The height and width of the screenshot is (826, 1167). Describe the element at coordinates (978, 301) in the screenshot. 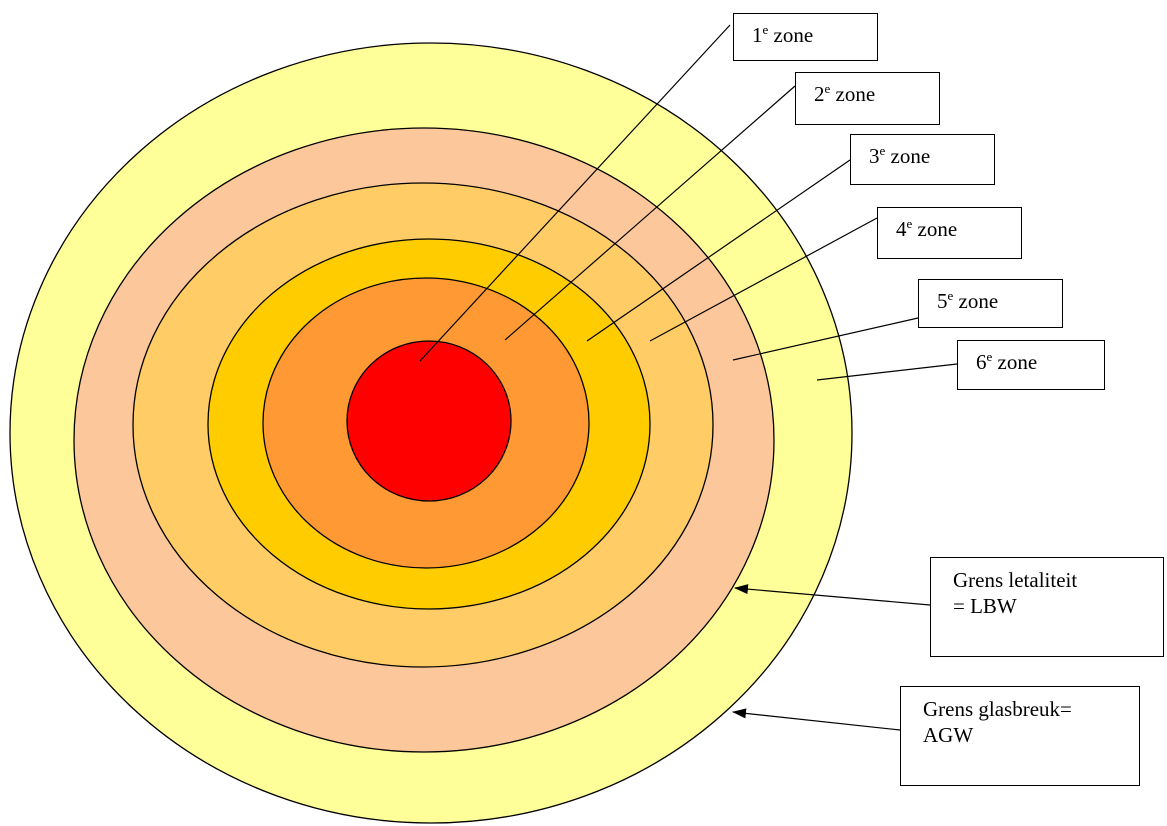

I see `zone-5-word: zone` at that location.